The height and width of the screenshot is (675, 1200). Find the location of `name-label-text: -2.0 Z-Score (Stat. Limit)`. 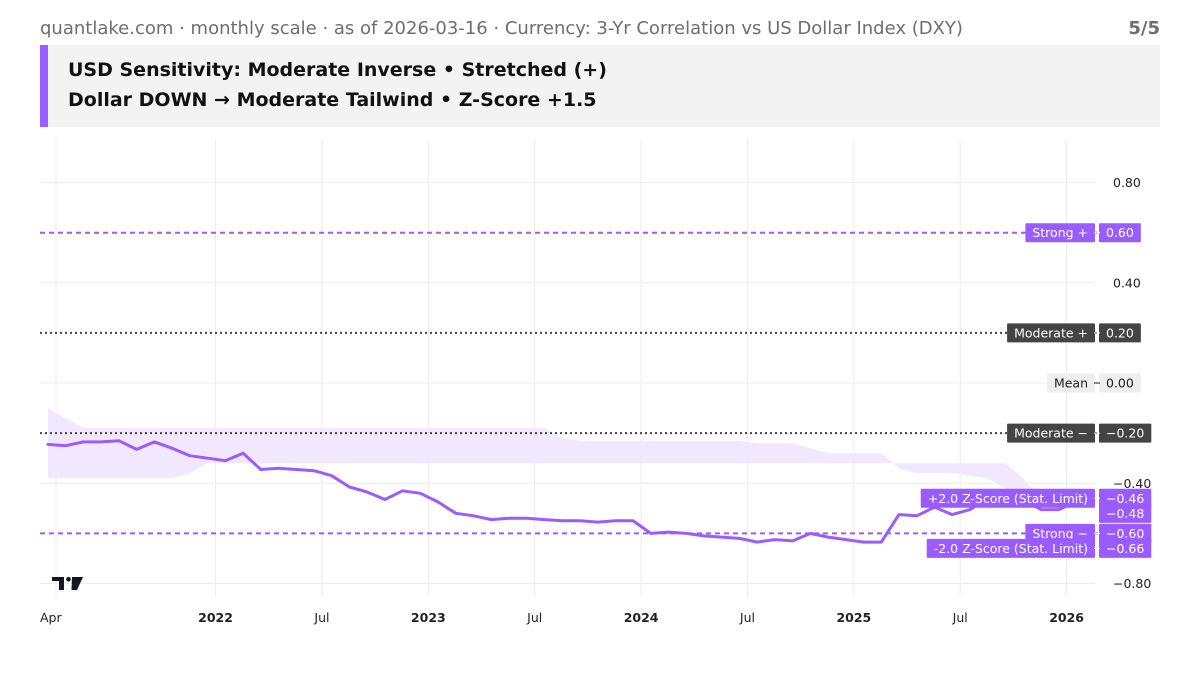

name-label-text: -2.0 Z-Score (Stat. Limit) is located at coordinates (1011, 548).